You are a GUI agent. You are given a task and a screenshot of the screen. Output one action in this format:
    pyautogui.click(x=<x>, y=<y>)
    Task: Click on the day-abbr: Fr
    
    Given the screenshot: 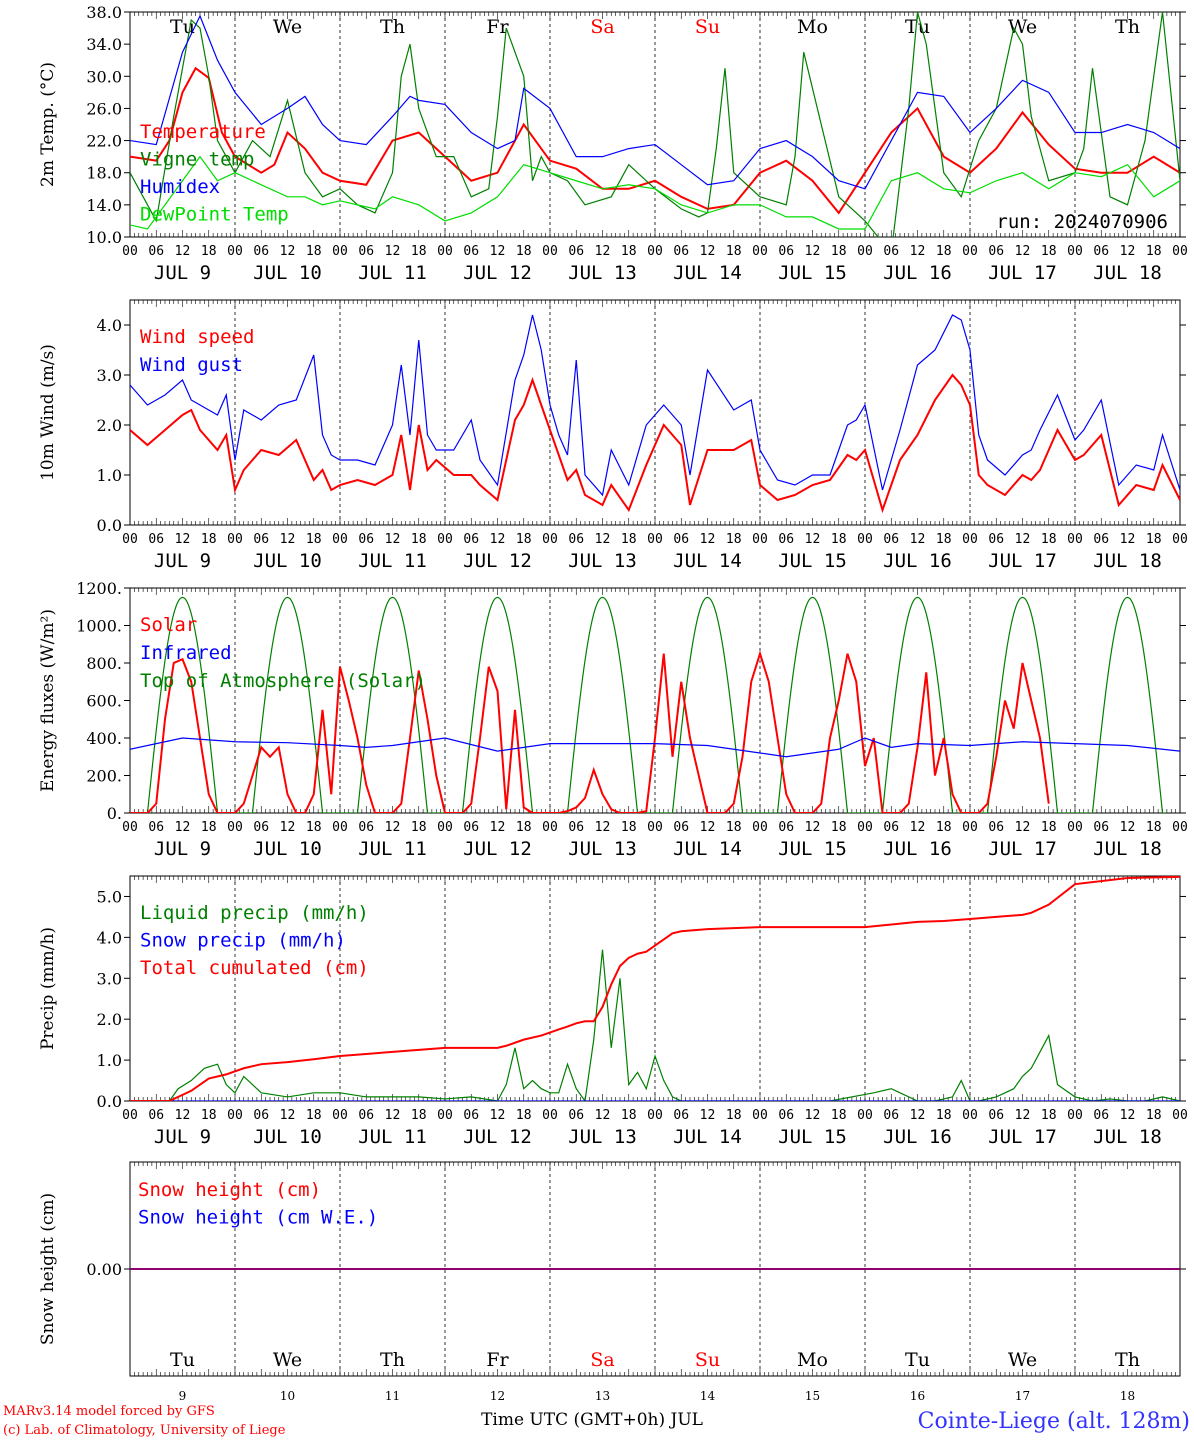 What is the action you would take?
    pyautogui.click(x=497, y=27)
    